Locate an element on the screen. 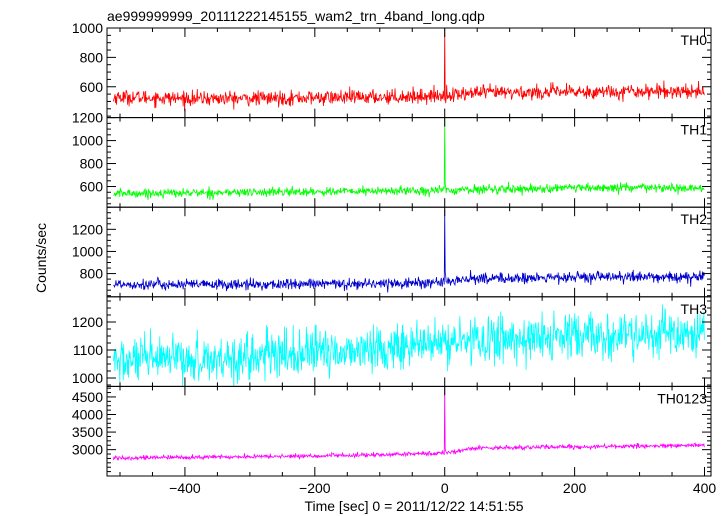 This screenshot has width=723, height=516. panel-label-th0: TH0 is located at coordinates (694, 40).